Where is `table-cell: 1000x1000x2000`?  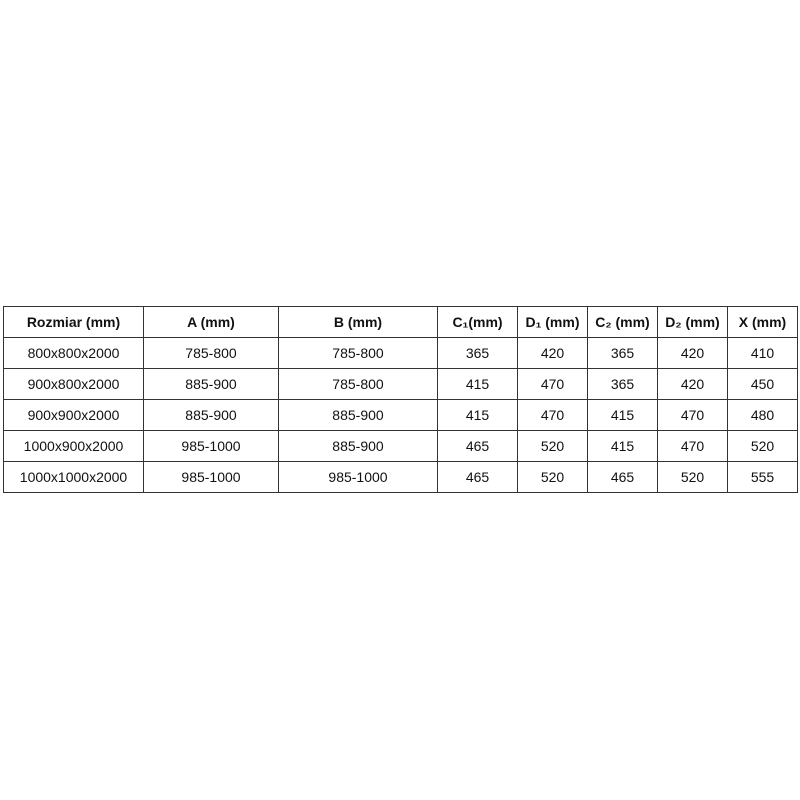
table-cell: 1000x1000x2000 is located at coordinates (73, 477).